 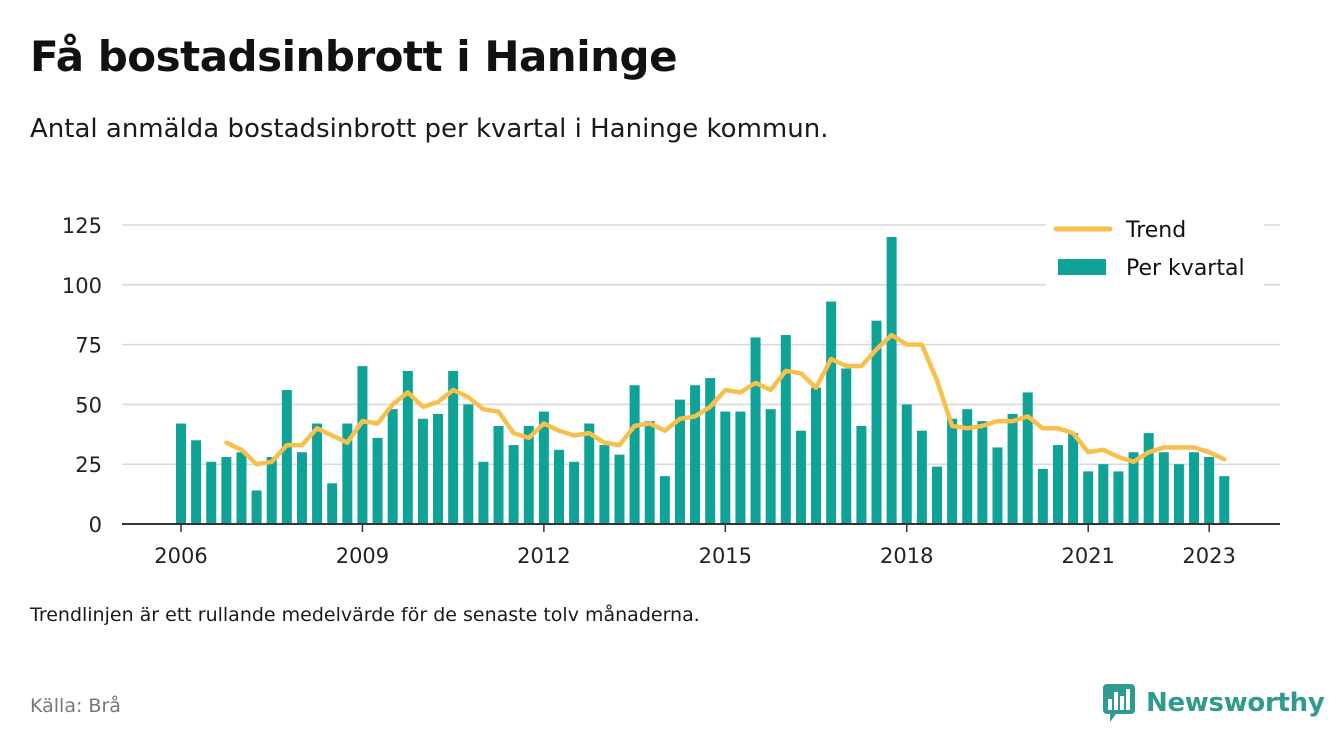 What do you see at coordinates (861, 474) in the screenshot?
I see `bar-2017-Q2` at bounding box center [861, 474].